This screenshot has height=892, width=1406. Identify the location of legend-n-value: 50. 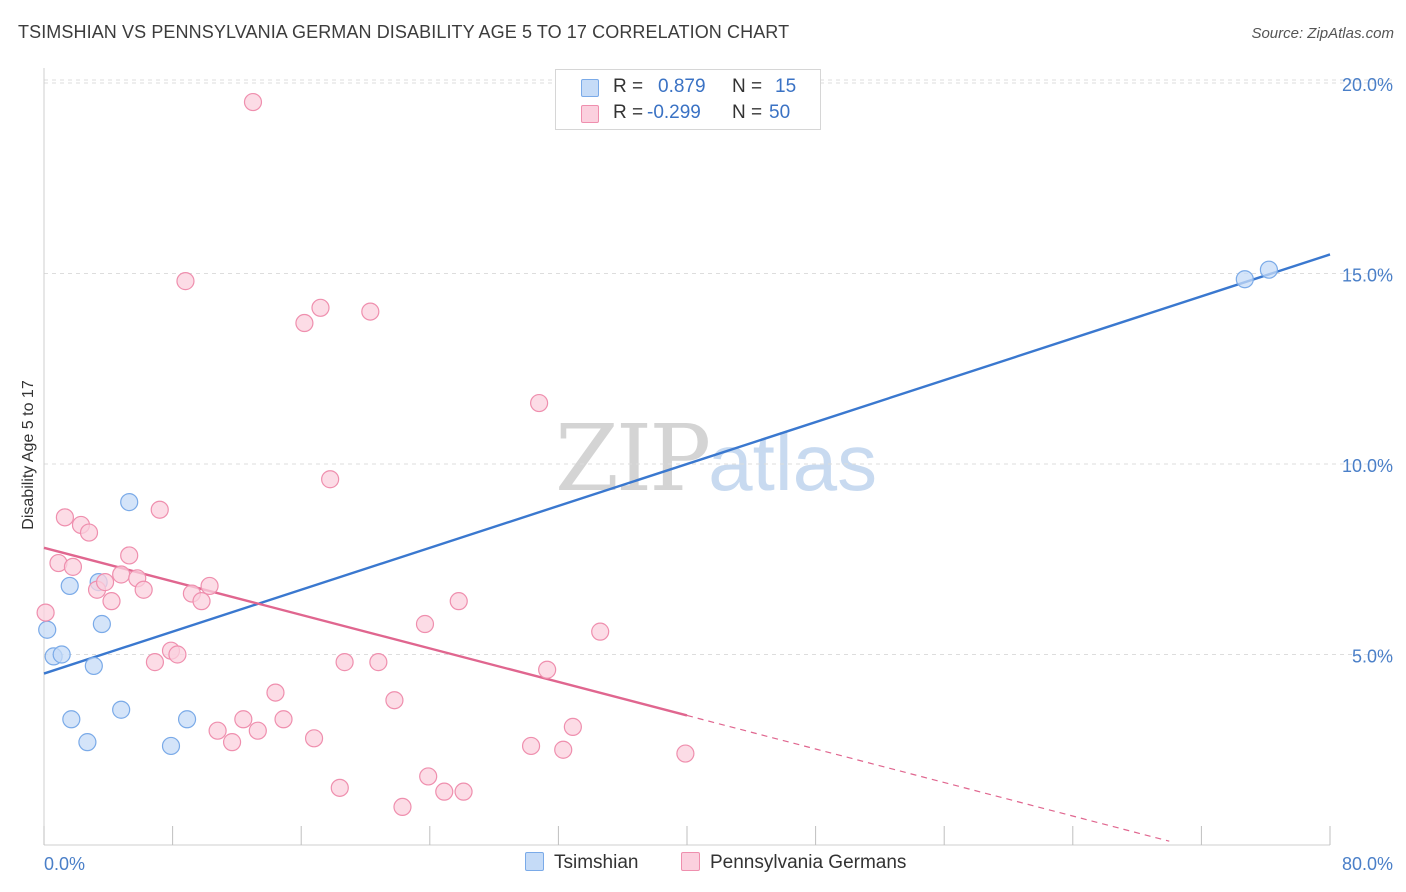
(780, 112).